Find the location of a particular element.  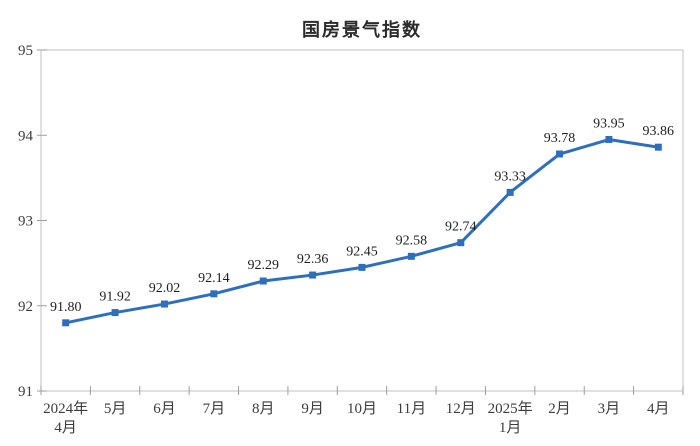

data-point-label: 92.45 is located at coordinates (362, 251).